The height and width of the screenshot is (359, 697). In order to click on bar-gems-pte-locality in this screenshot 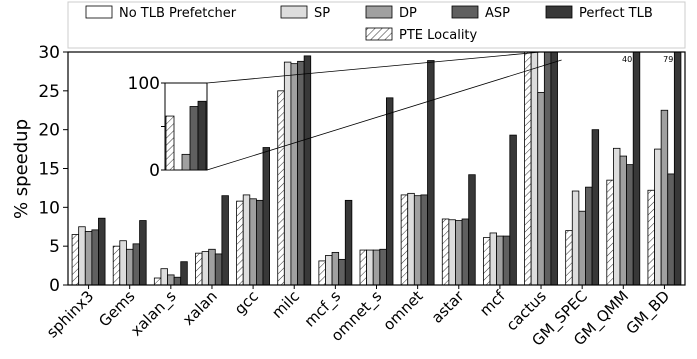, I will do `click(116, 265)`.